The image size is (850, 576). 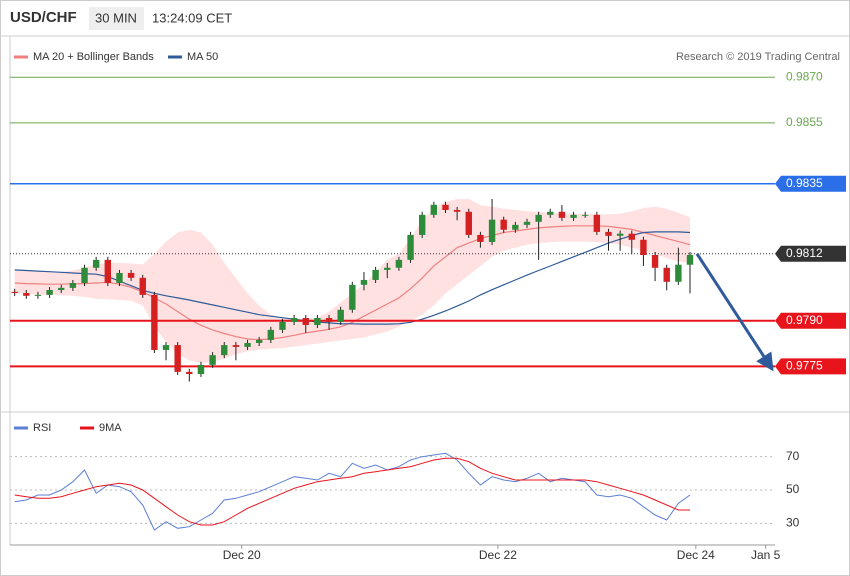 I want to click on level-label: 0.9775, so click(x=804, y=366).